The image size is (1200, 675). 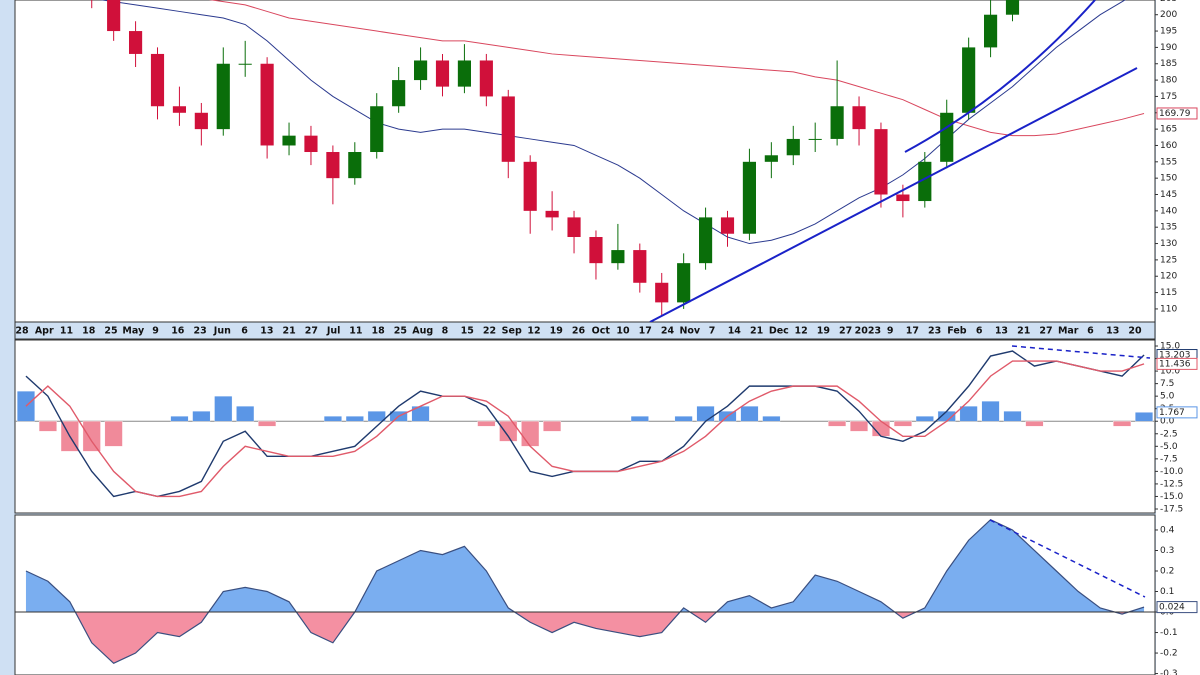 I want to click on y-tick-label: 130, so click(x=1168, y=244).